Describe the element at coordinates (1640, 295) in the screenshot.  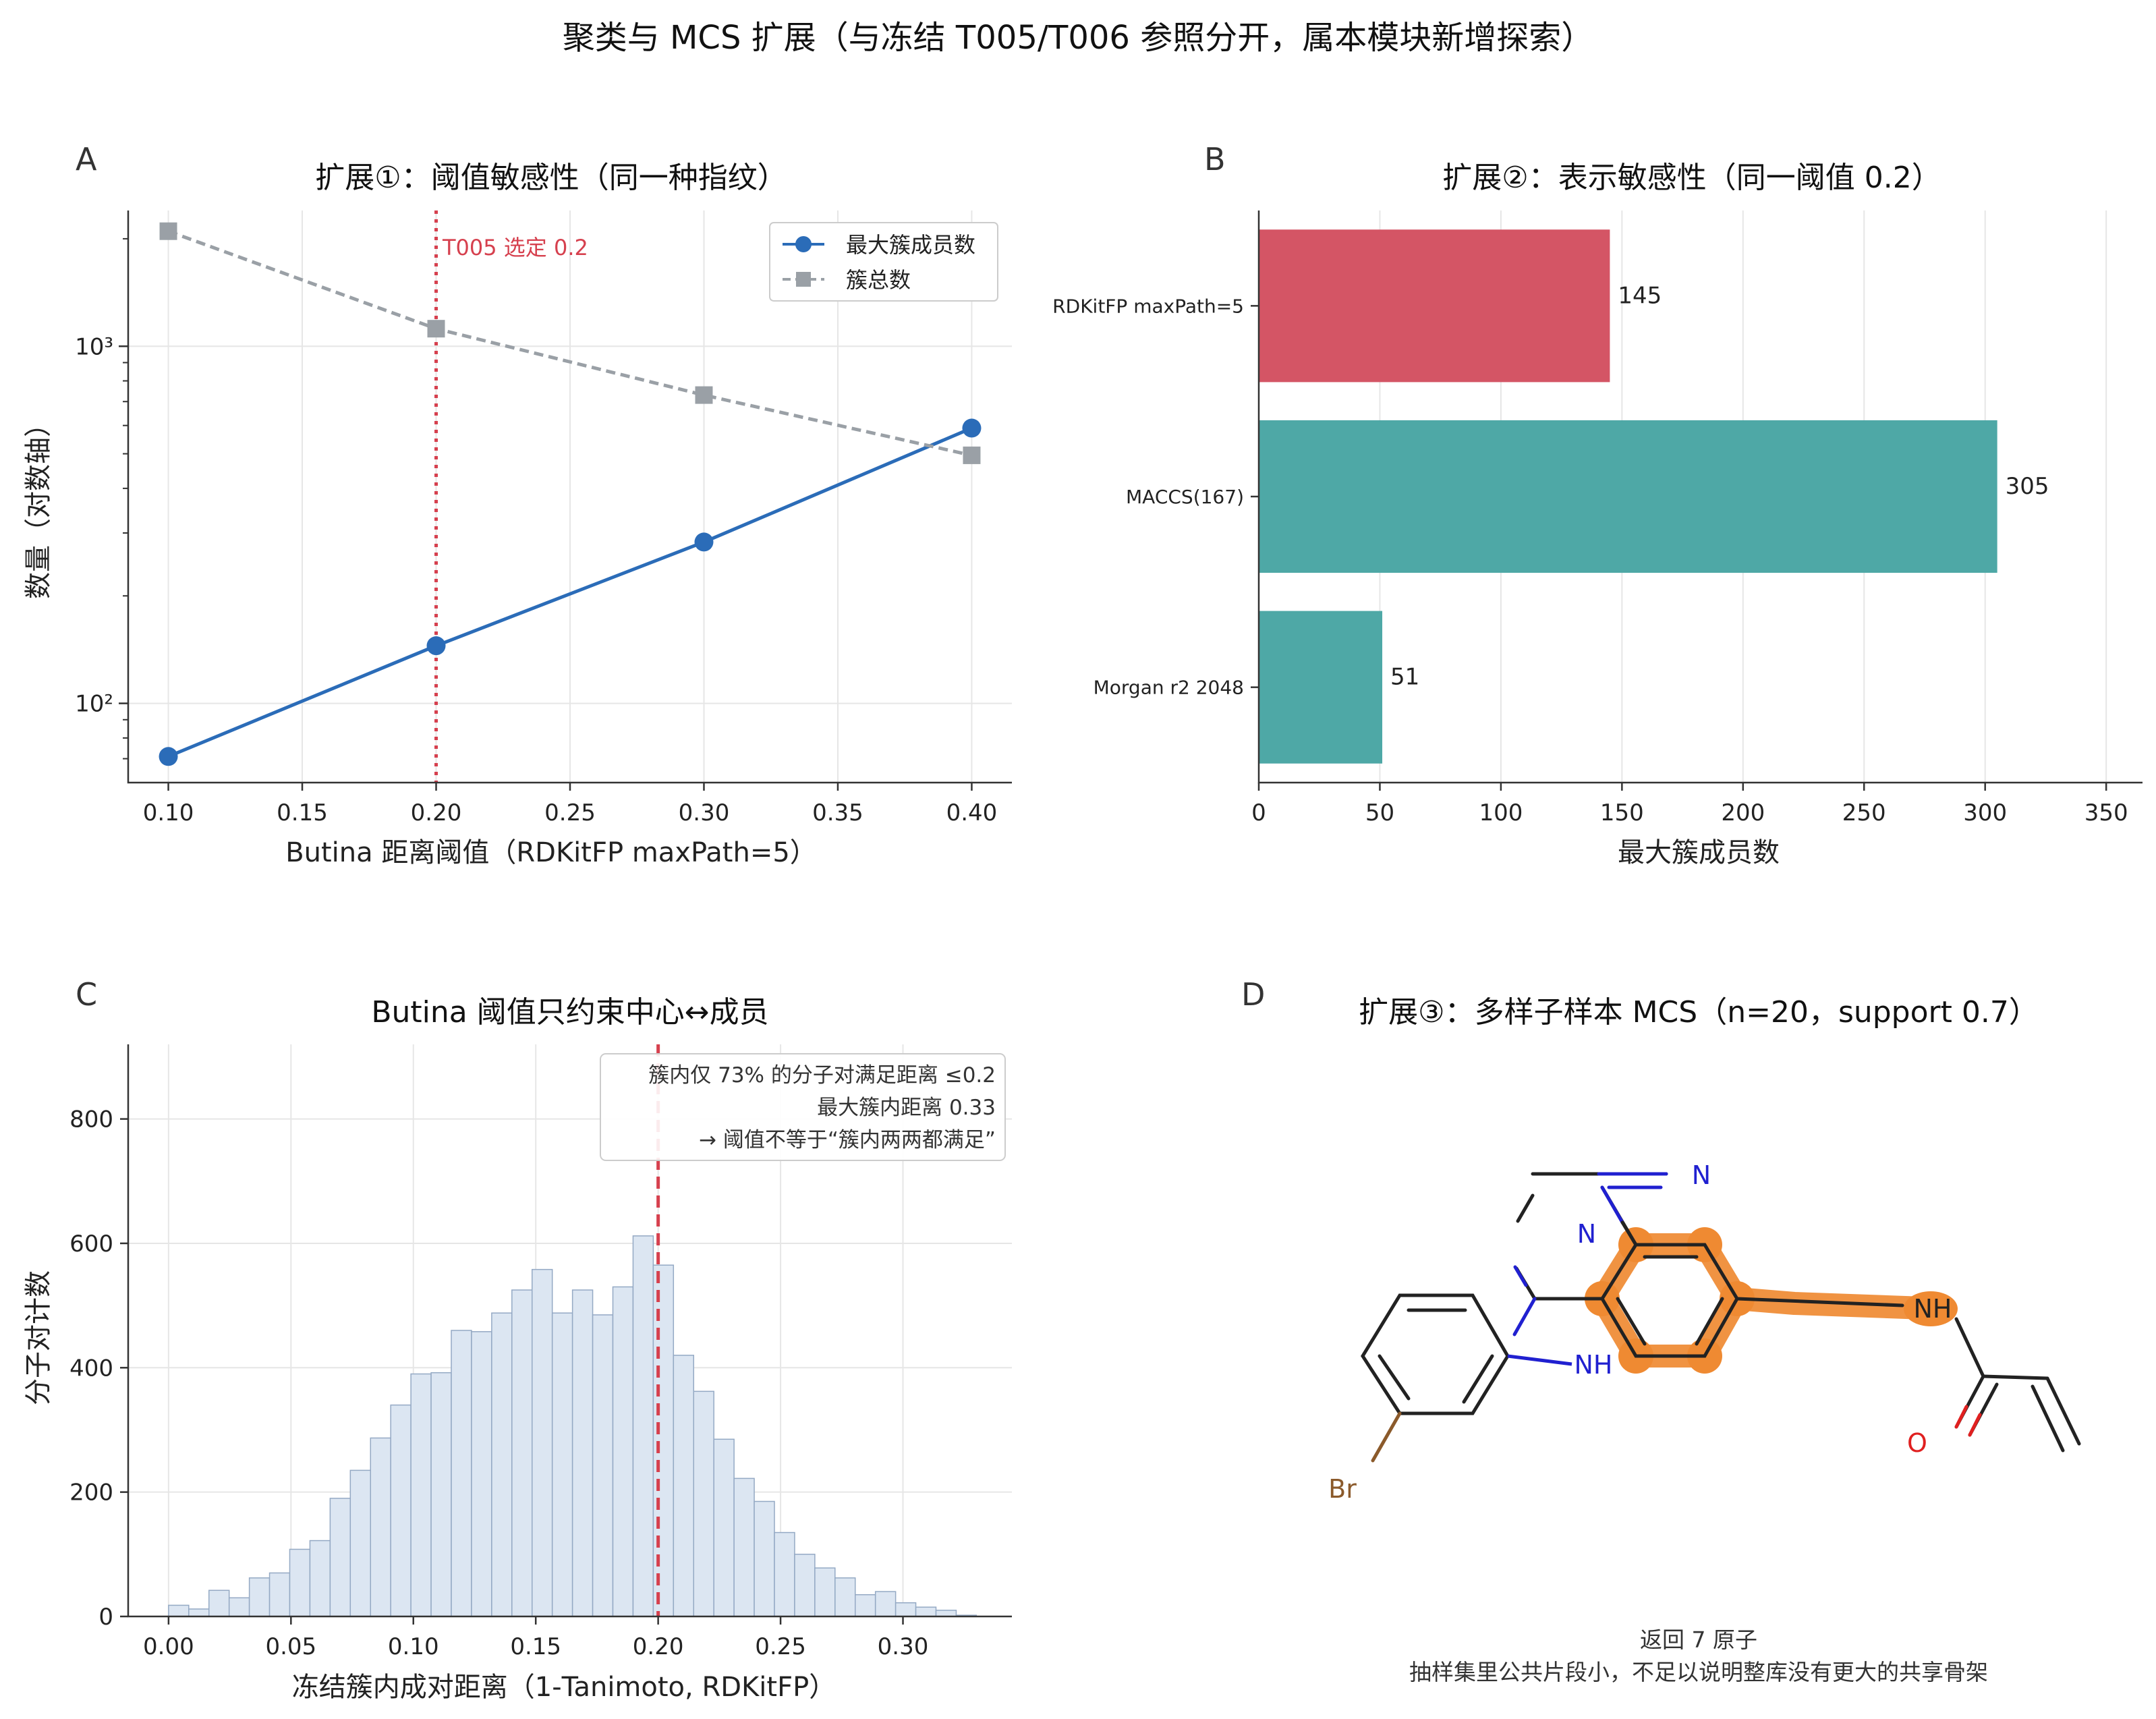
I see `bar-value-label: 145` at that location.